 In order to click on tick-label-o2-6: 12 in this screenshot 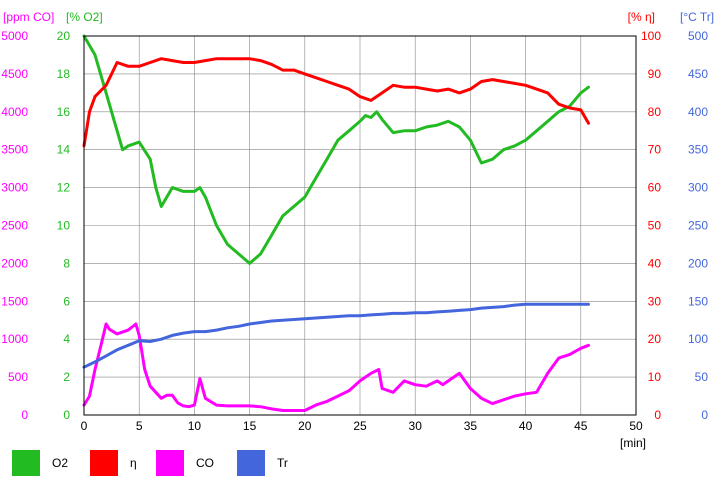, I will do `click(64, 188)`.